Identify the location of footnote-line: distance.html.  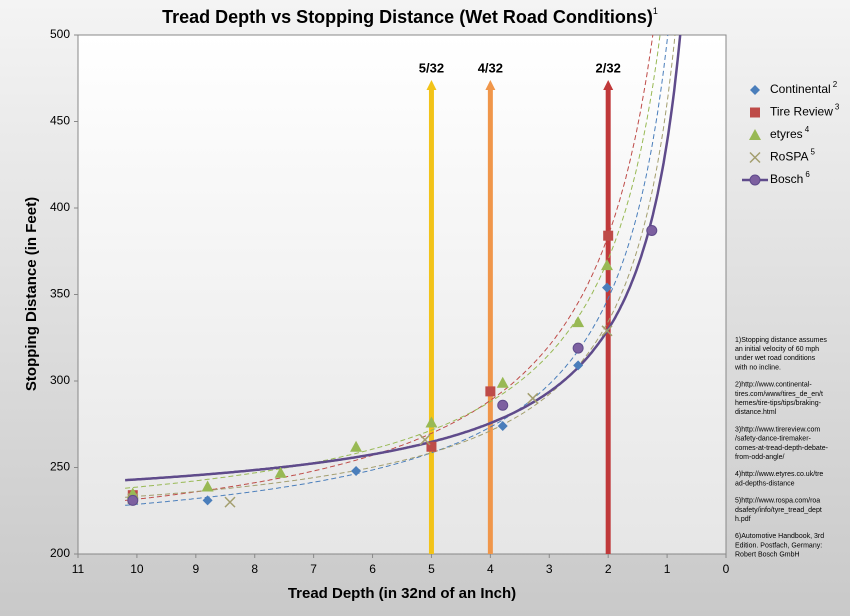
(756, 412).